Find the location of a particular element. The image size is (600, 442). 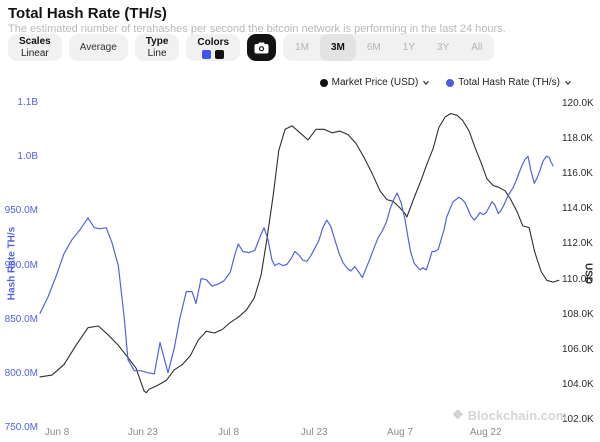

left-axis-title: Hash Rate TH/s is located at coordinates (12, 263).